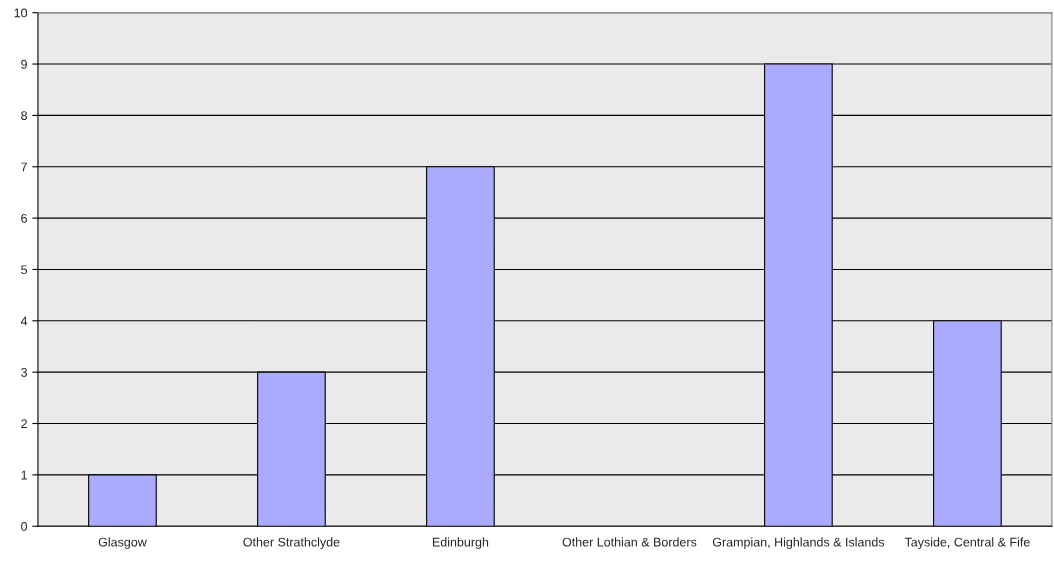 The height and width of the screenshot is (577, 1054). What do you see at coordinates (24, 270) in the screenshot?
I see `y-tick-label: 5` at bounding box center [24, 270].